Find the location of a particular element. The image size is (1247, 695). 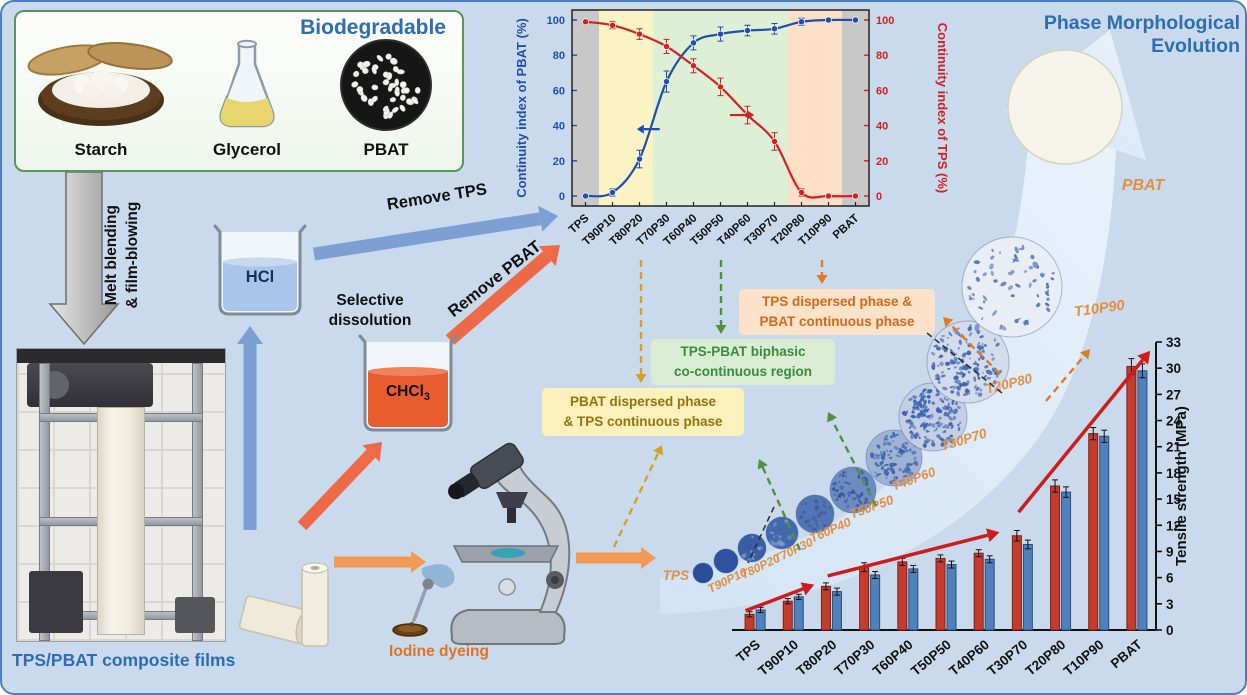

stage-label: T30P70 is located at coordinates (964, 439).